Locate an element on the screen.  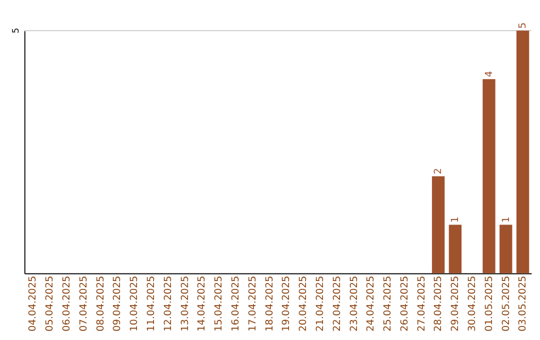
x-tick-label: 07.04.2025 is located at coordinates (84, 304).